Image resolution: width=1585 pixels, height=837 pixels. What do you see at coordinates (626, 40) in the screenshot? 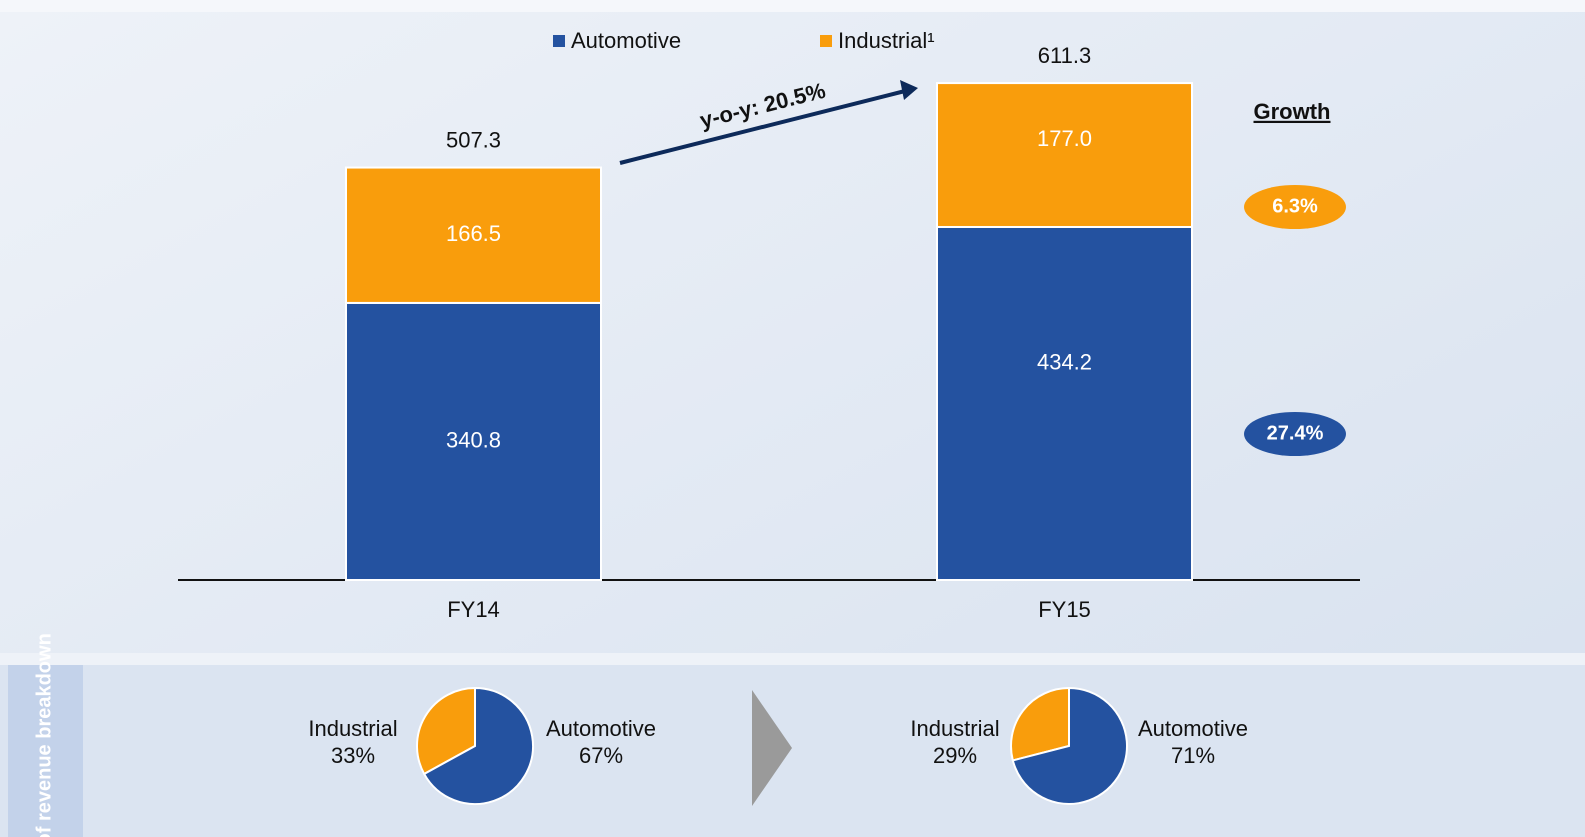
I see `legend-label: Automotive` at bounding box center [626, 40].